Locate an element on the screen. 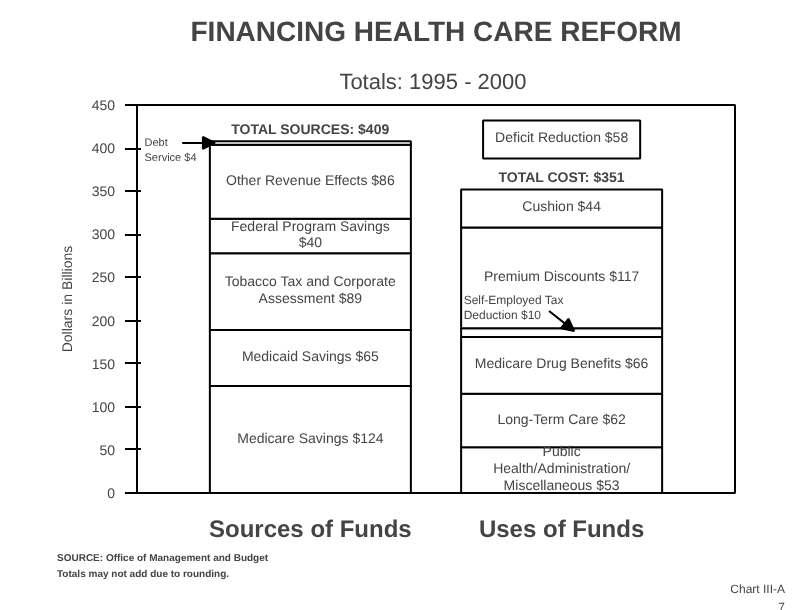  chart-title: FINANCING HEALTH CARE REFORM is located at coordinates (436, 31).